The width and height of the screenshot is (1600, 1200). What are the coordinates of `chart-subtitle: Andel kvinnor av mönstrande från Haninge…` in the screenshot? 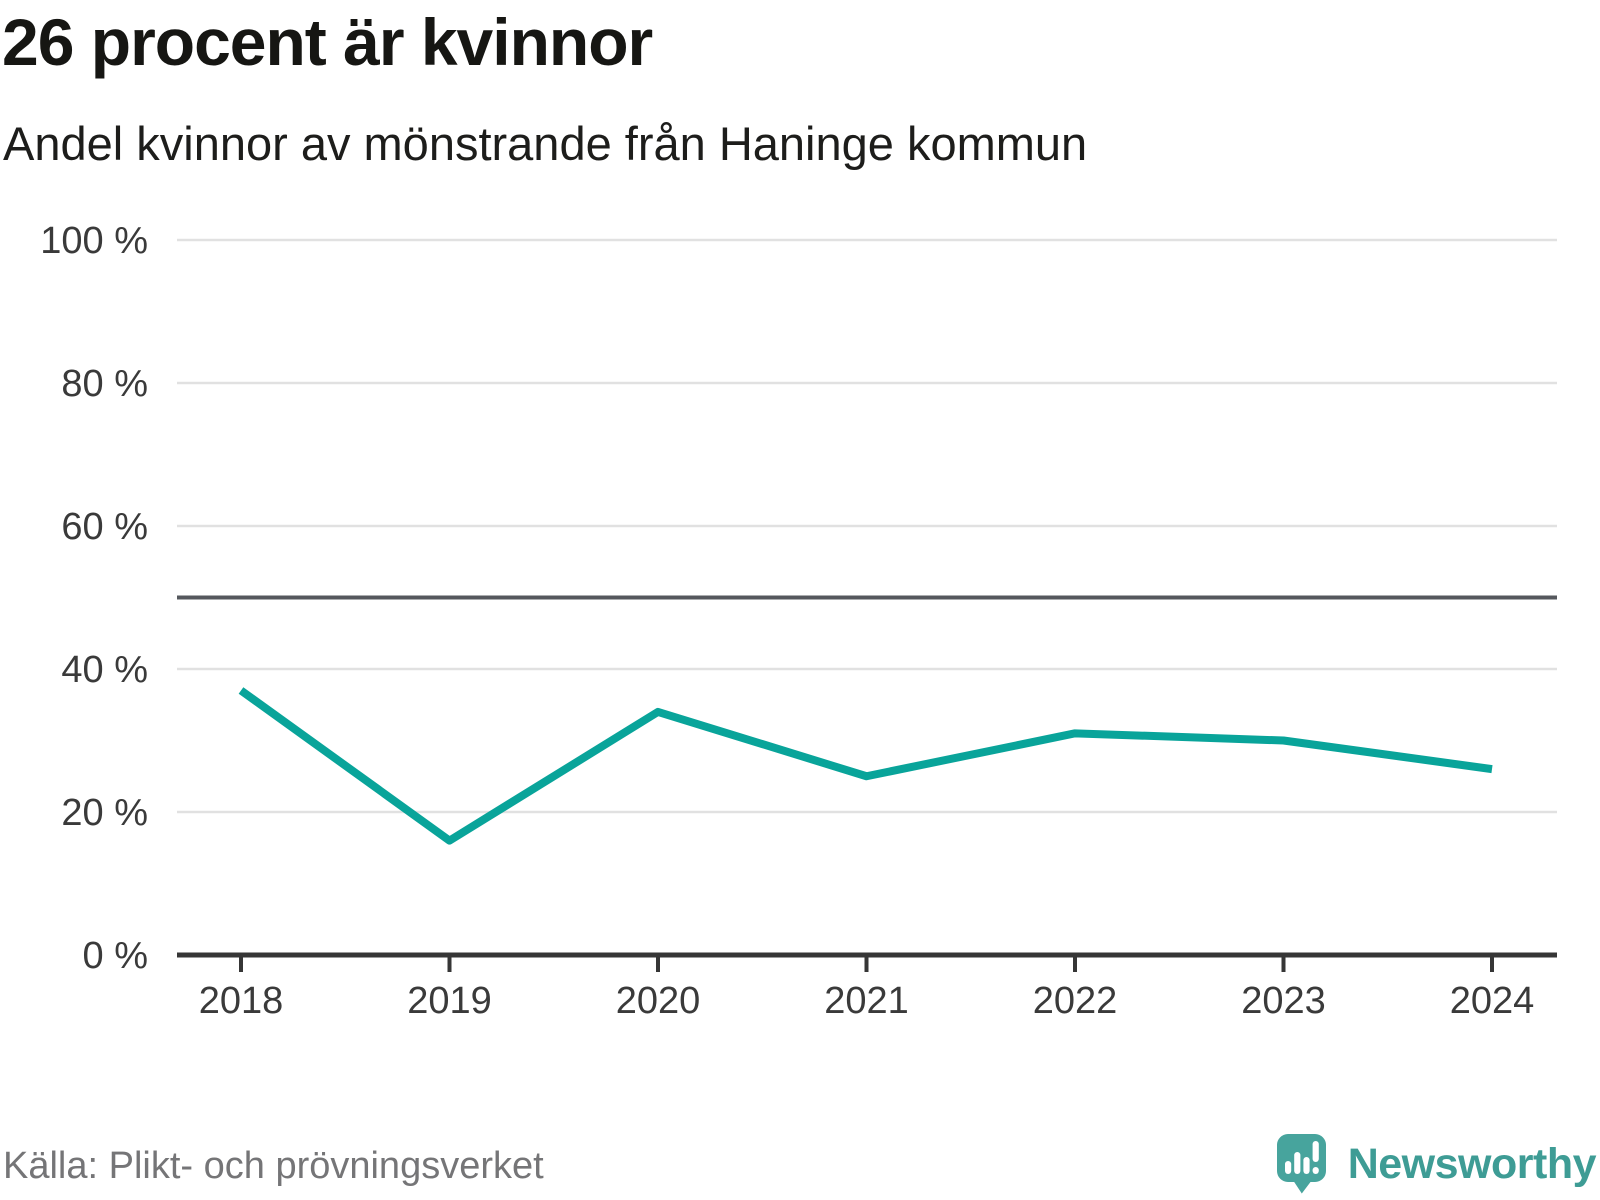 It's located at (545, 143).